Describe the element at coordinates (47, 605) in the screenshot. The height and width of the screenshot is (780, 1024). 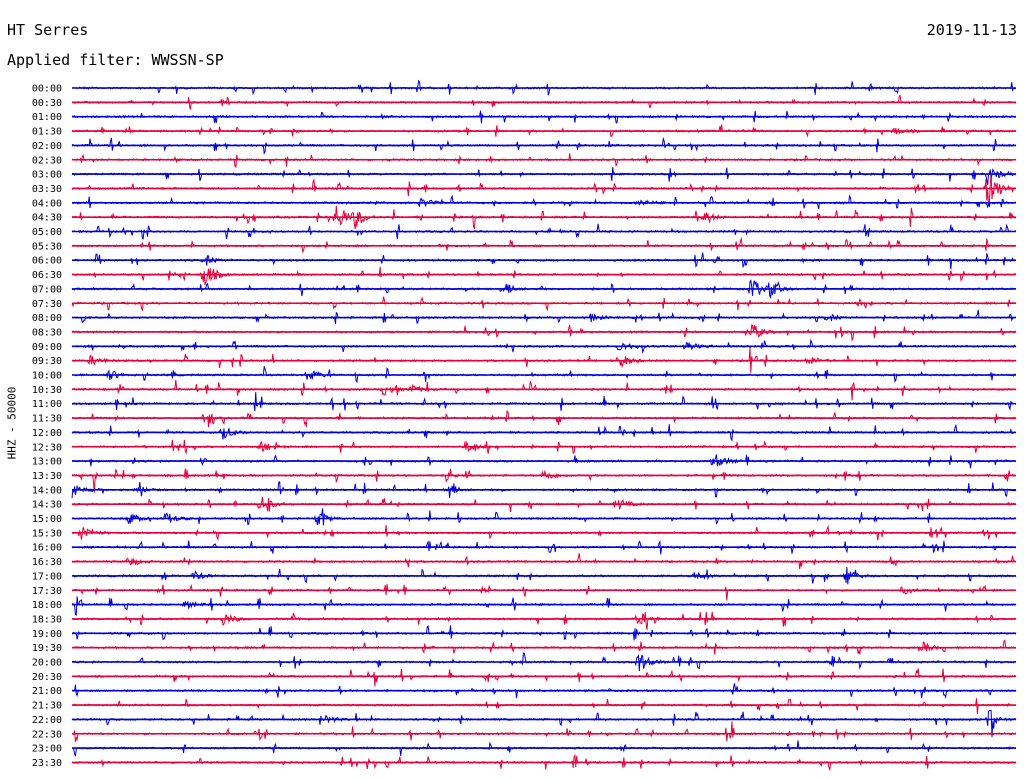
I see `row-time-label: 18:00` at that location.